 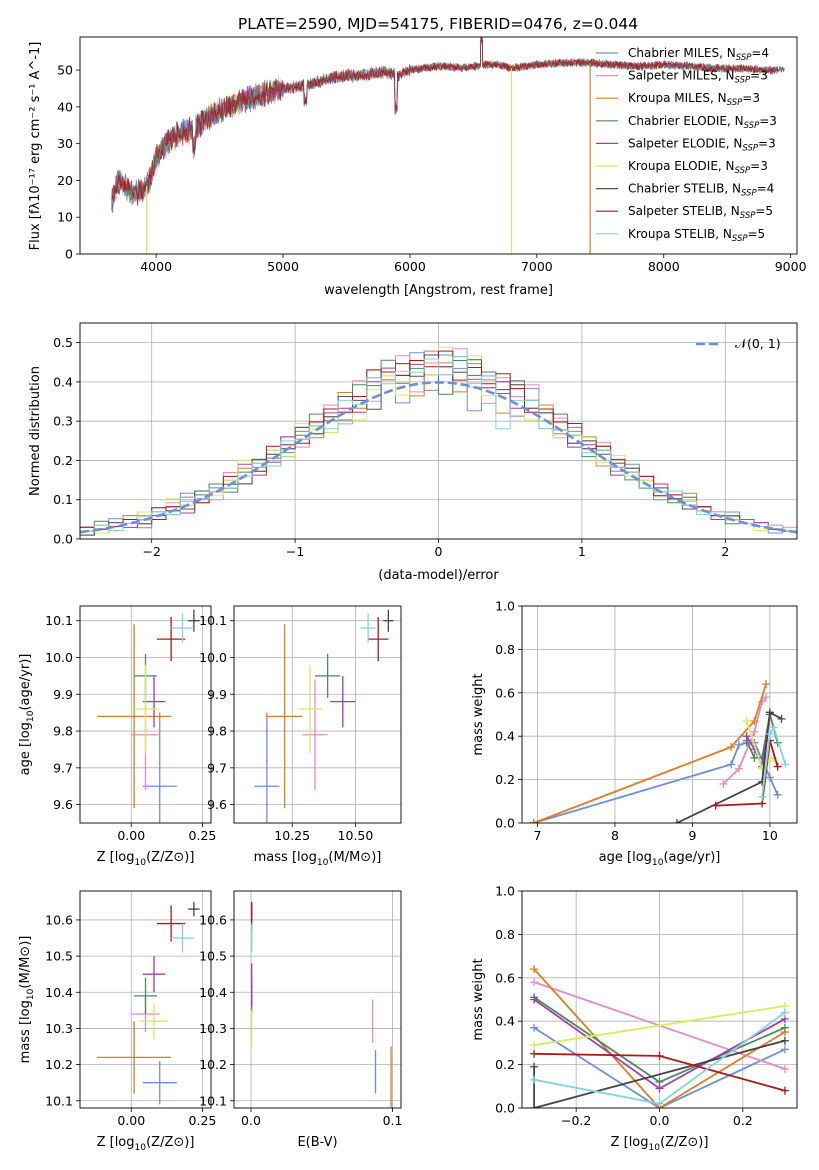 I want to click on legend-label-text: Salpeter MILES, N, so click(x=681, y=76).